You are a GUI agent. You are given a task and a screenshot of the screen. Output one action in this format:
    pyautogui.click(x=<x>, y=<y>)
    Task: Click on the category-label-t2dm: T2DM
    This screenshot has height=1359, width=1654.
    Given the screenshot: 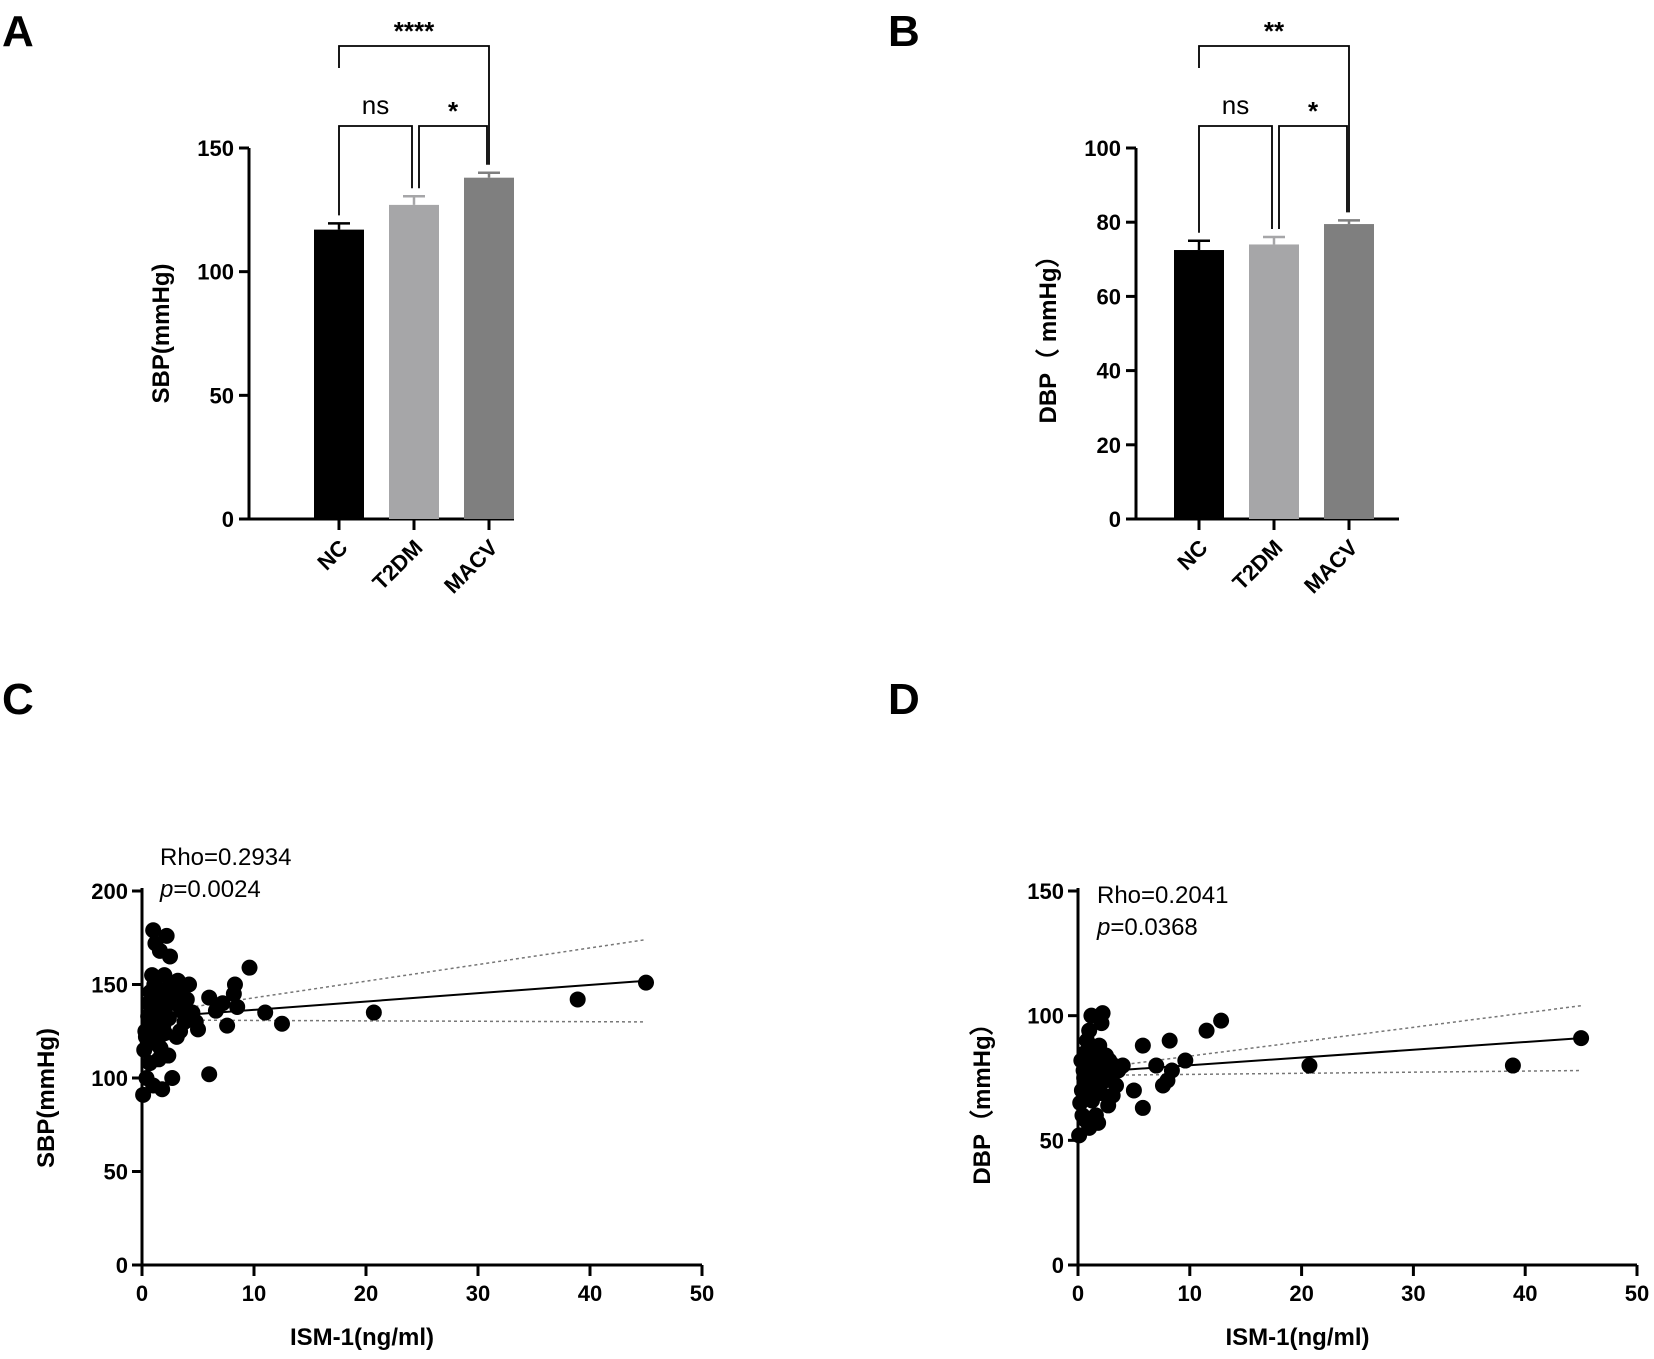 What is the action you would take?
    pyautogui.click(x=1258, y=565)
    